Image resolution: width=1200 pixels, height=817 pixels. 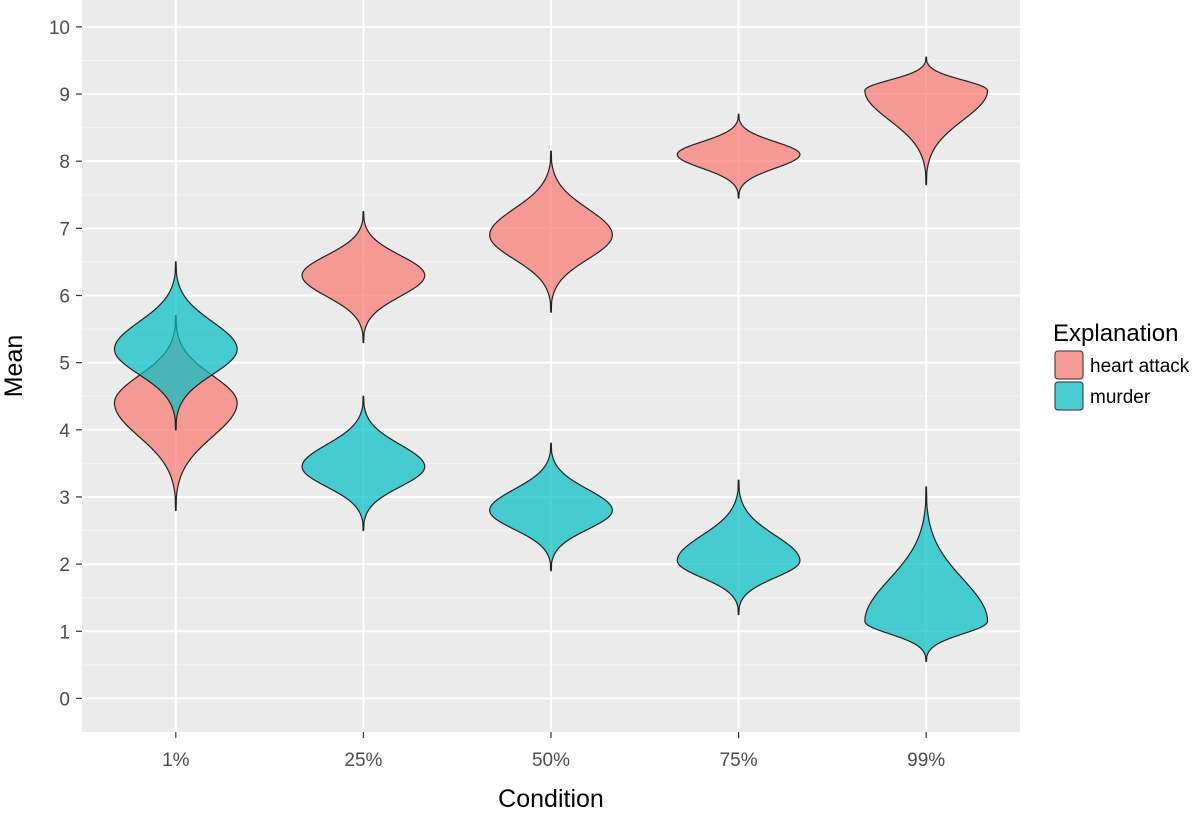 I want to click on legend-label-heart-attack: heart attack, so click(x=1140, y=366).